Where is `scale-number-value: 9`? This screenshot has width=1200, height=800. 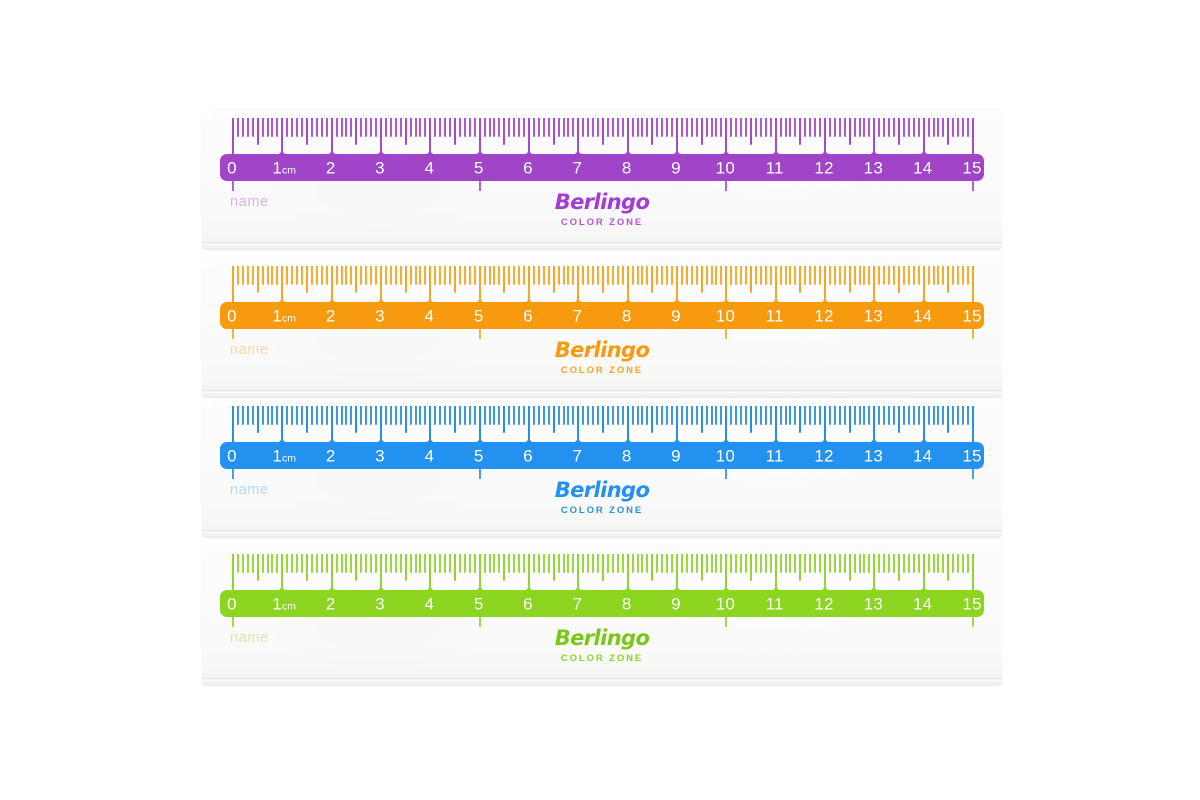
scale-number-value: 9 is located at coordinates (676, 315).